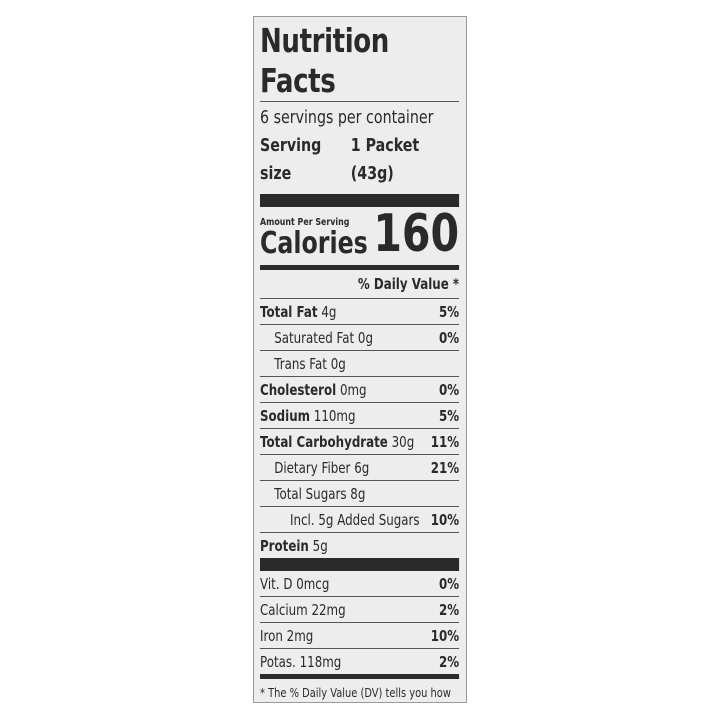 Image resolution: width=720 pixels, height=720 pixels. Describe the element at coordinates (445, 635) in the screenshot. I see `vitamin-daily-value: 10%` at that location.